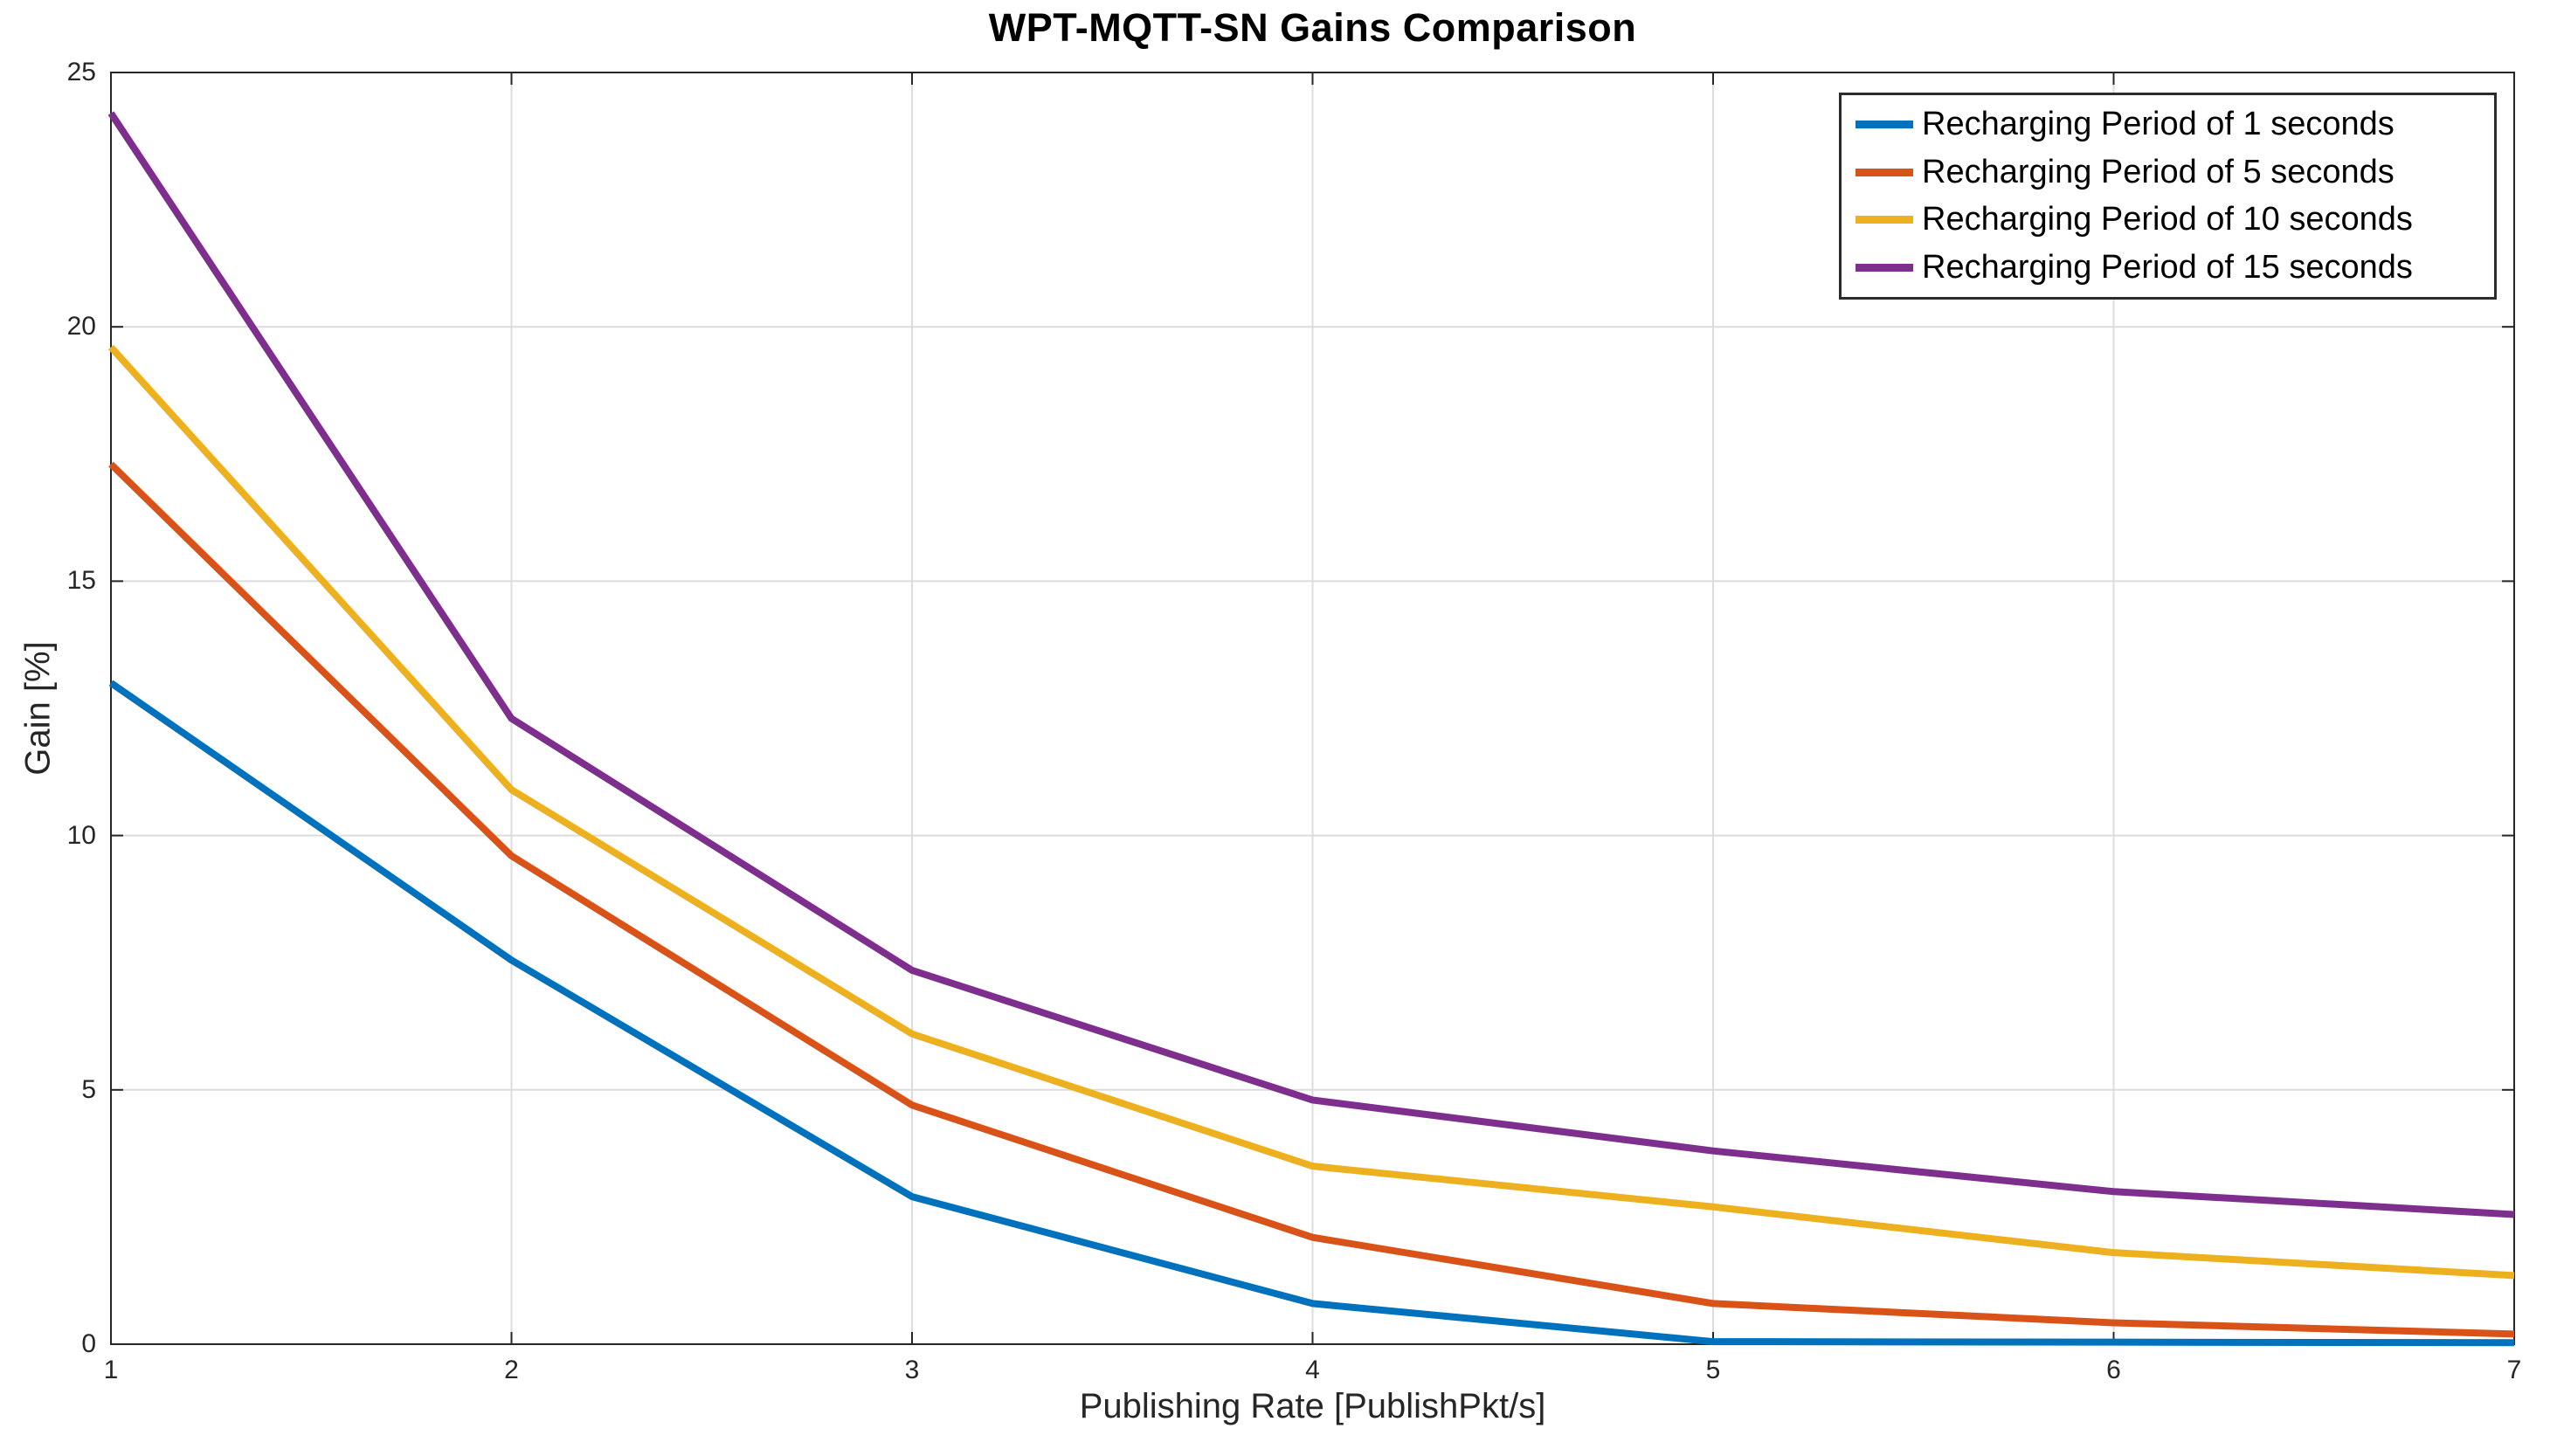 The height and width of the screenshot is (1456, 2557). What do you see at coordinates (81, 835) in the screenshot?
I see `y-tick-label: 10` at bounding box center [81, 835].